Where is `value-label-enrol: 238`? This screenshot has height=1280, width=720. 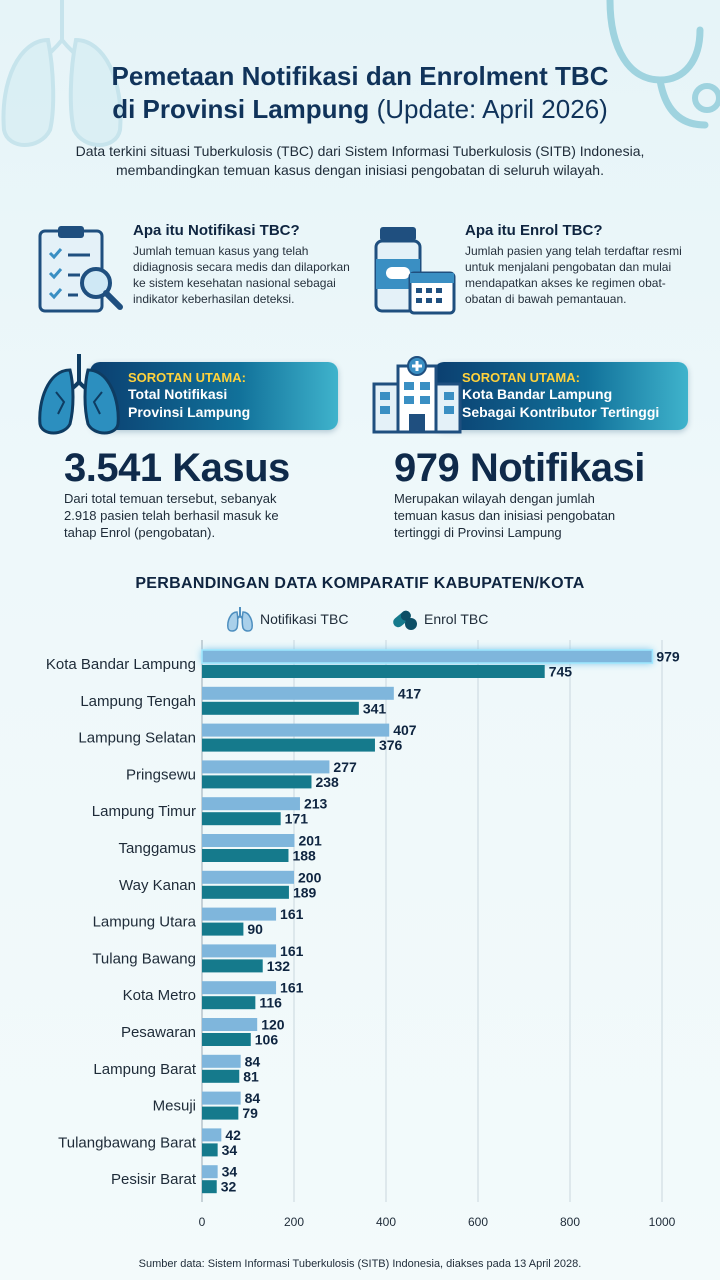 value-label-enrol: 238 is located at coordinates (327, 782).